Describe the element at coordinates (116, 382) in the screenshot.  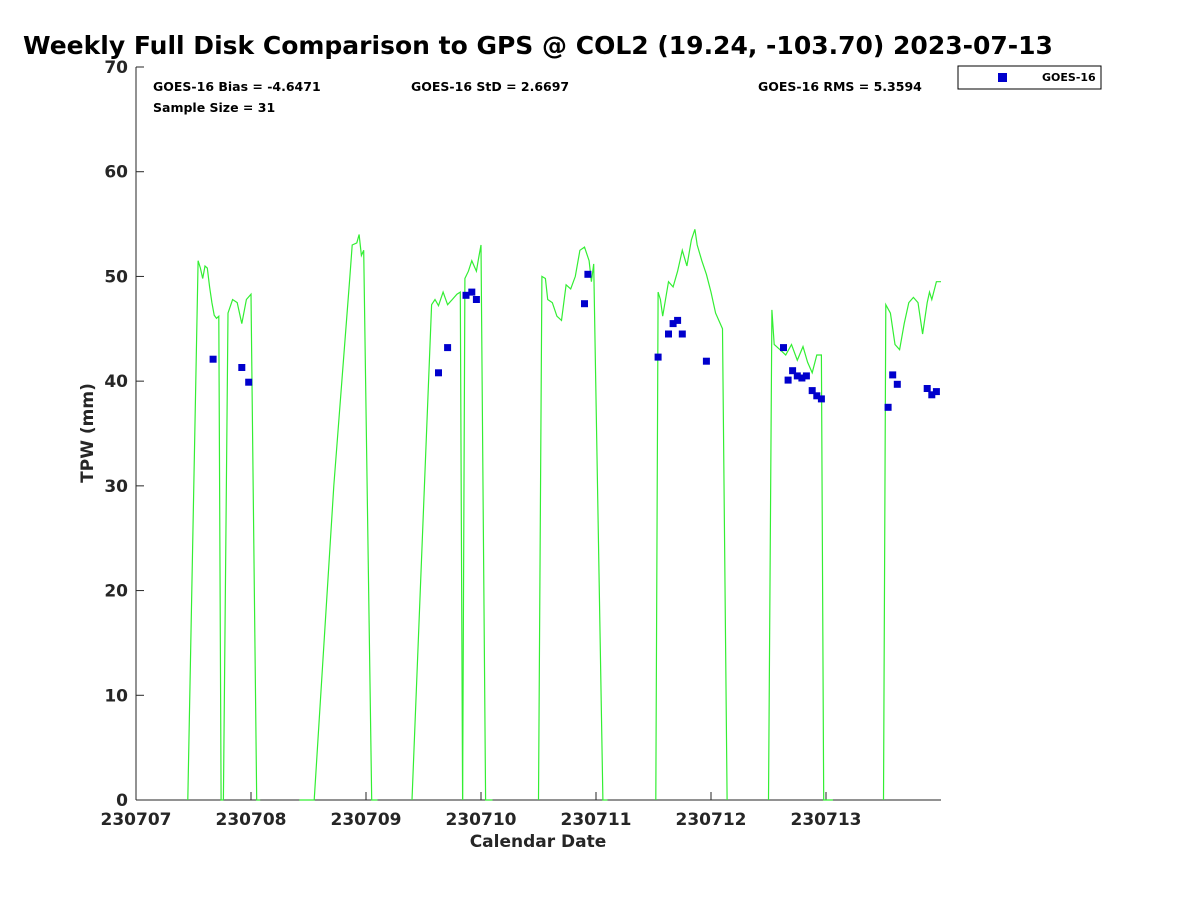
I see `y-tick-label: 40` at that location.